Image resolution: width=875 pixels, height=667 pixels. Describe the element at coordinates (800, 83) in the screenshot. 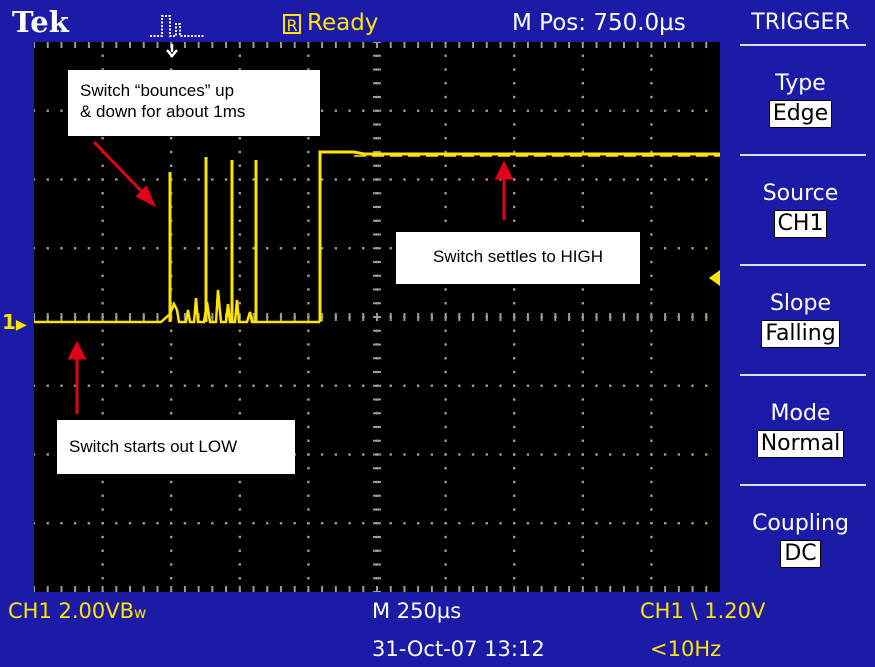

I see `menu-item-label: Type` at that location.